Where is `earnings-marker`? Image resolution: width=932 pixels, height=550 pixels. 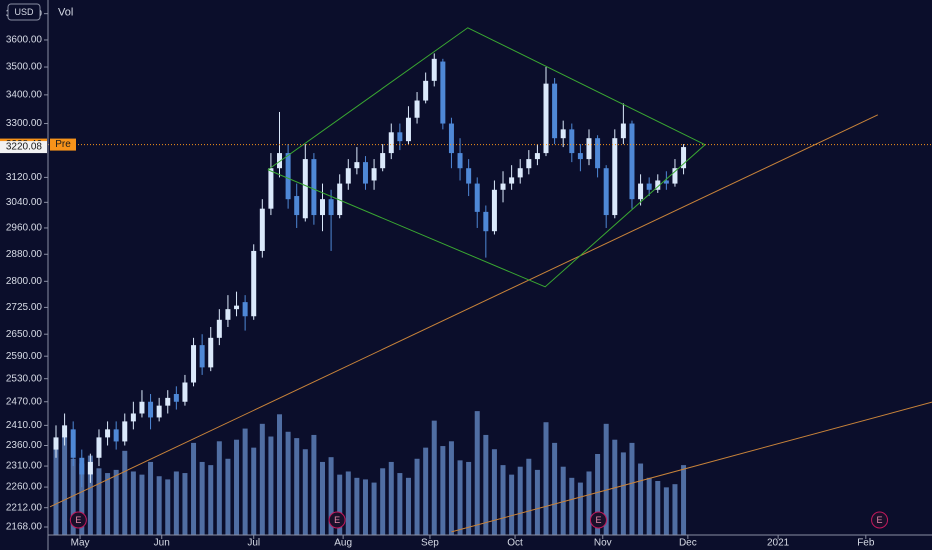
earnings-marker is located at coordinates (598, 520).